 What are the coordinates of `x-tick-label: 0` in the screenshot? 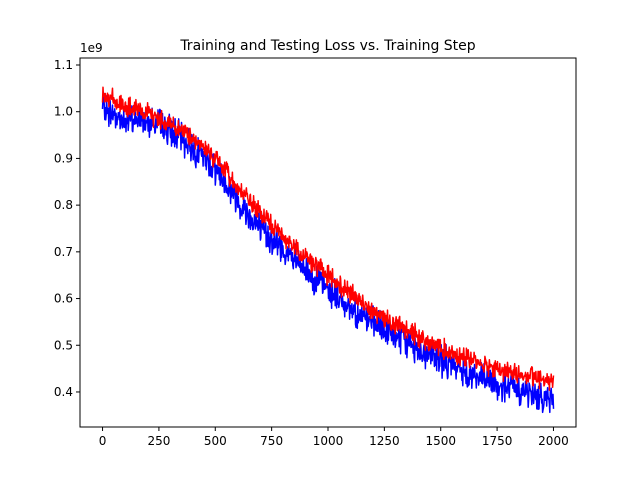 It's located at (103, 441).